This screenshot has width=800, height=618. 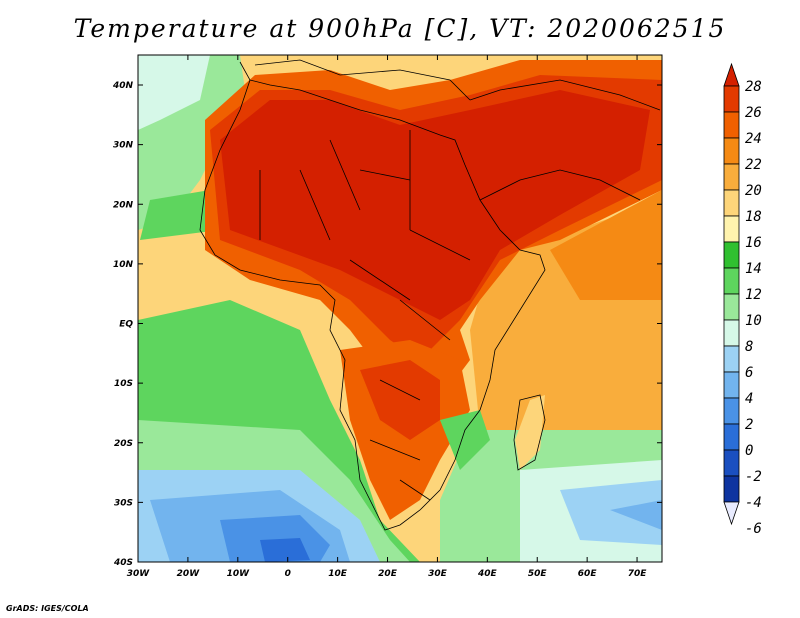 I want to click on colorbar-label: 22, so click(x=753, y=165).